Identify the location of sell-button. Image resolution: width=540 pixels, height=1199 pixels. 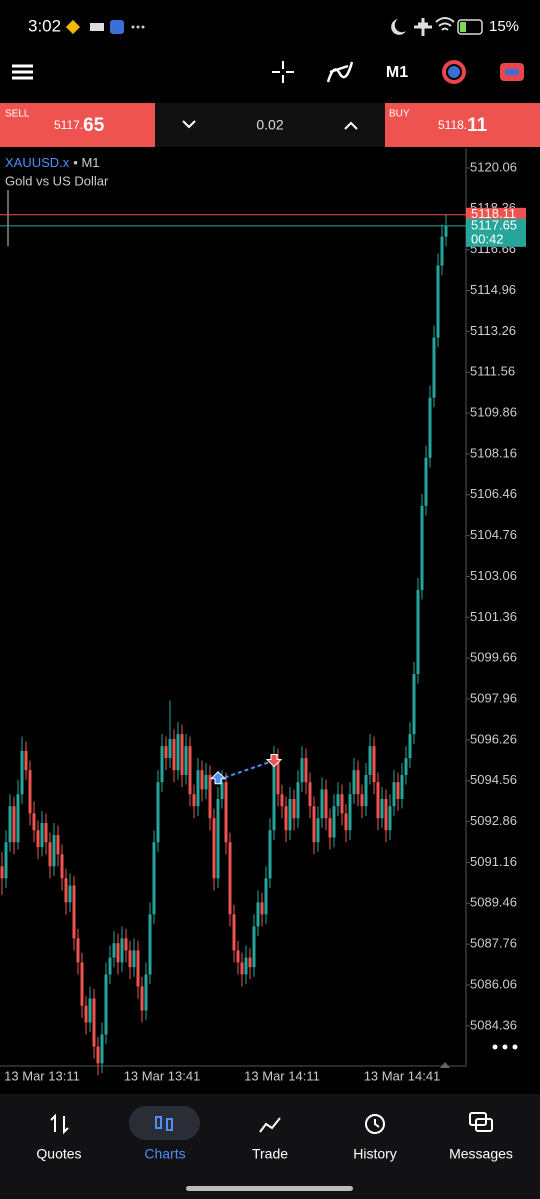
(77, 125).